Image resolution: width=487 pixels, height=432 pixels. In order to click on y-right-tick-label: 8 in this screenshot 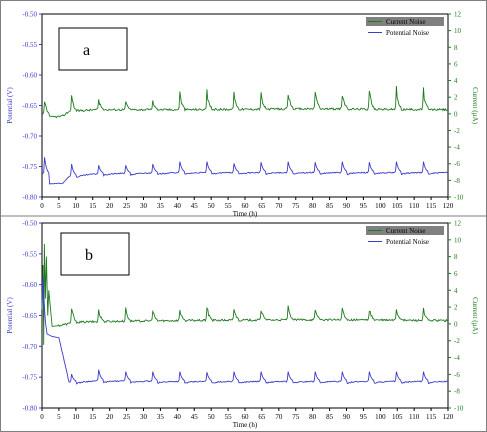, I will do `click(456, 48)`.